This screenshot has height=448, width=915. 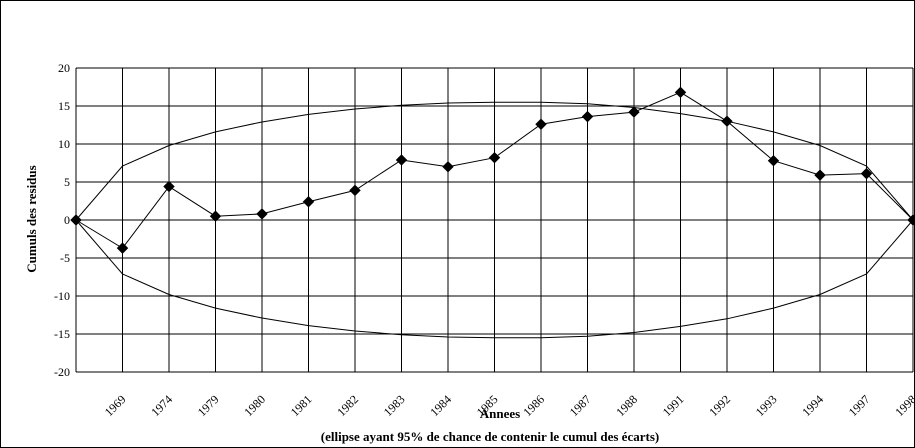 I want to click on y-tick-label: -10, so click(x=62, y=296).